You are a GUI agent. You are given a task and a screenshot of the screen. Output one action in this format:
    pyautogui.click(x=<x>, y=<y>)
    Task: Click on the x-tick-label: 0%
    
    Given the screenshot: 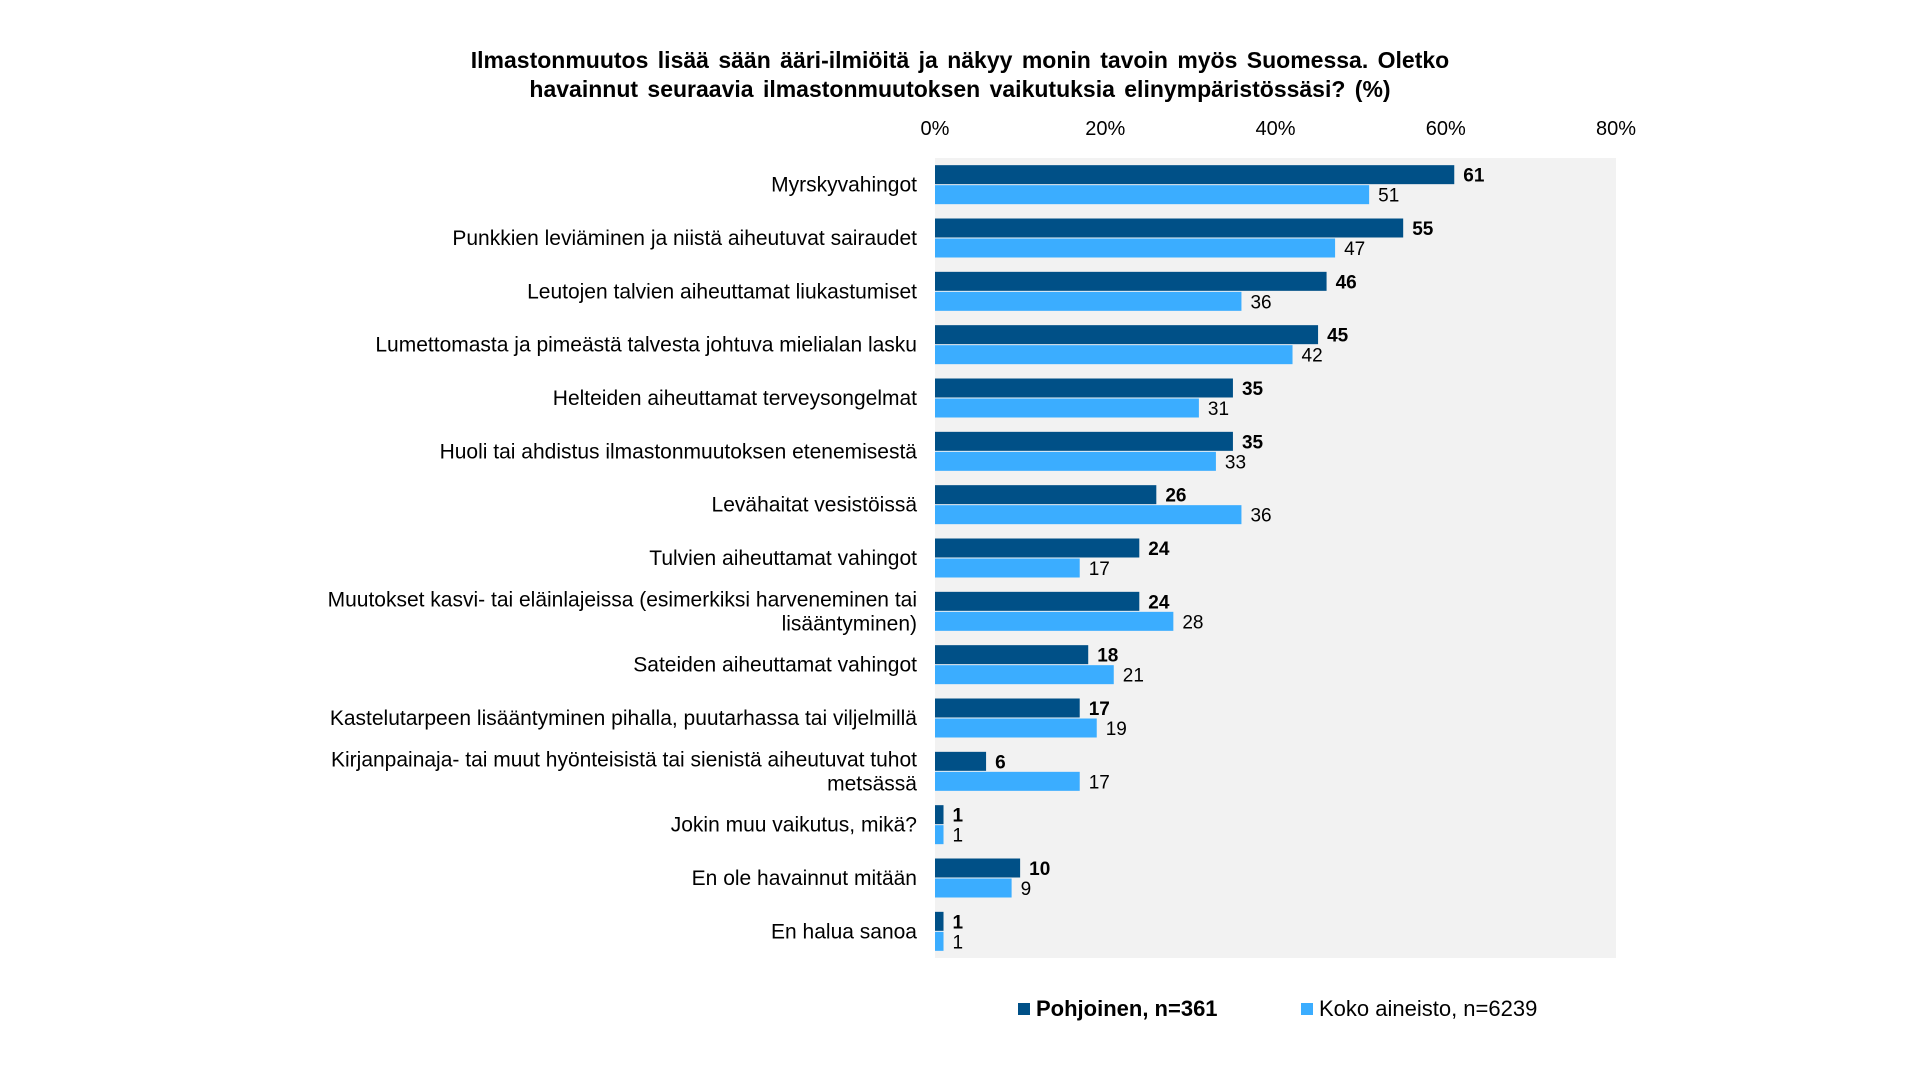 What is the action you would take?
    pyautogui.click(x=935, y=129)
    